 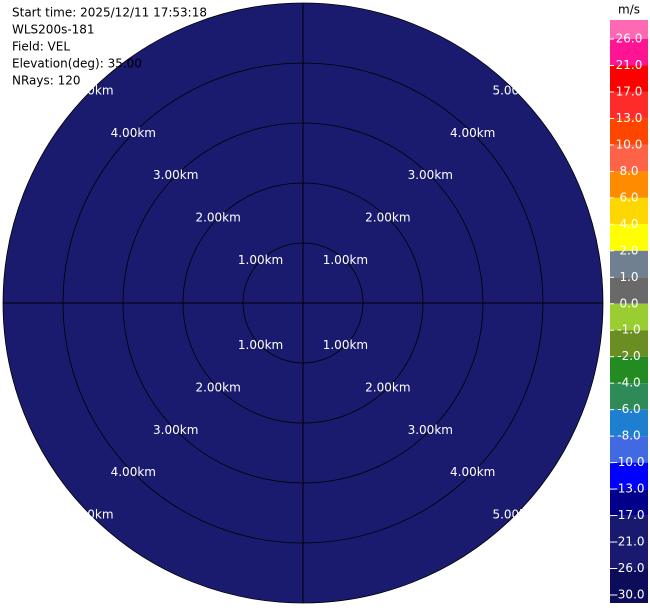 What do you see at coordinates (628, 515) in the screenshot?
I see `colorbar-label: -17.0` at bounding box center [628, 515].